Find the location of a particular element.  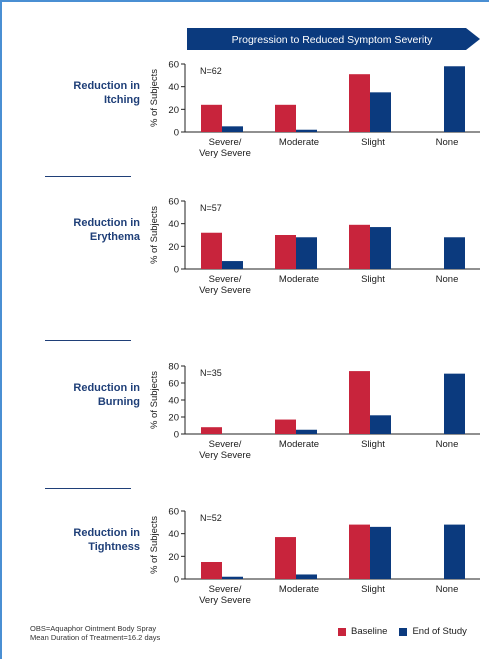

n-label: N=62 is located at coordinates (211, 71).